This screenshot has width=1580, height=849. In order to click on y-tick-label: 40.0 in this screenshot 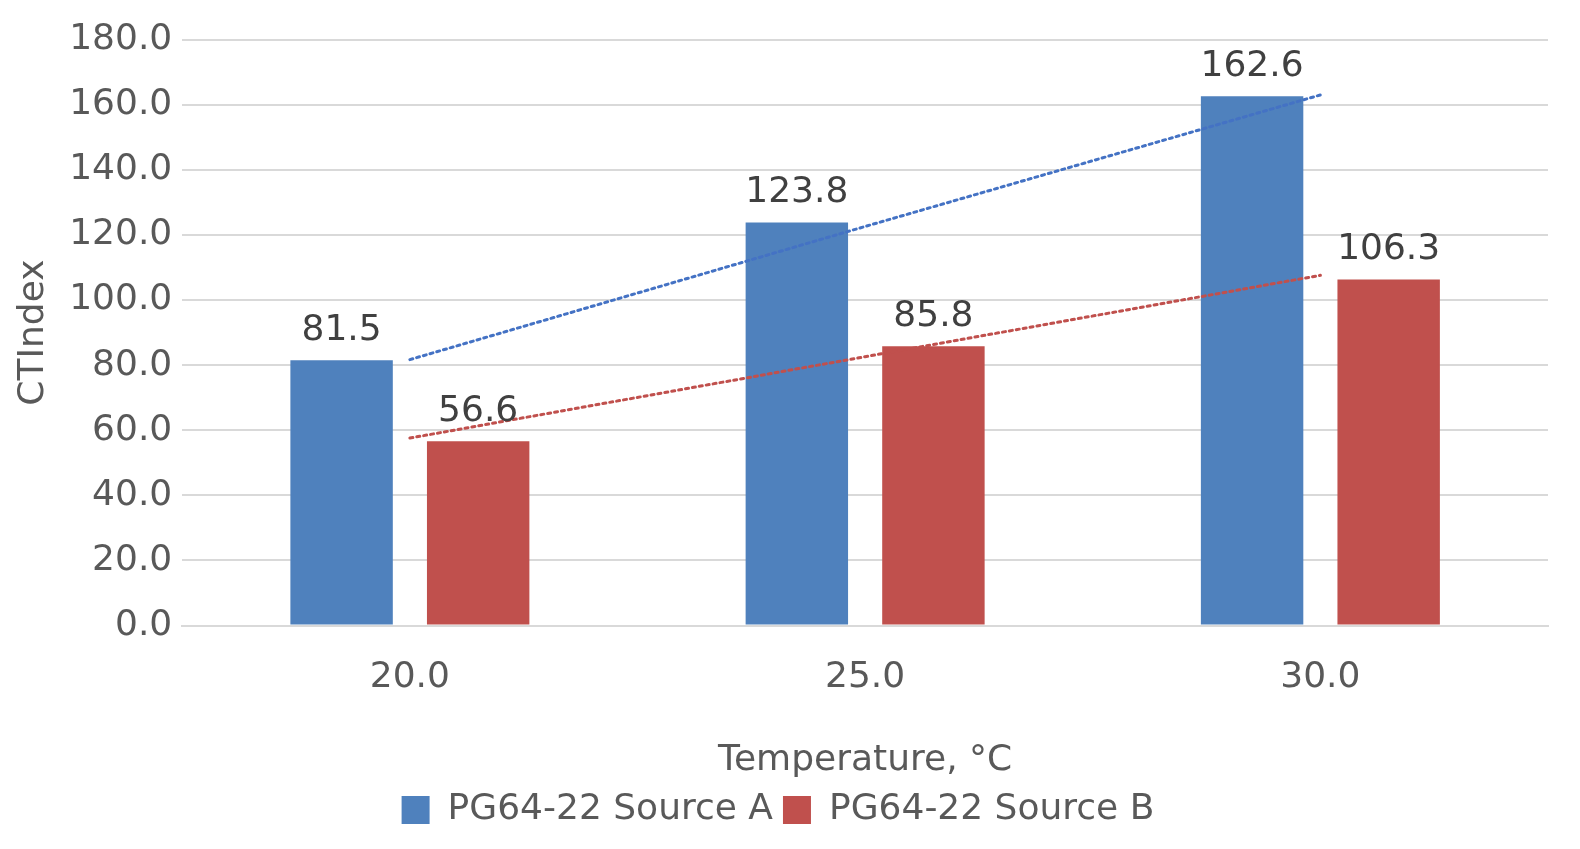, I will do `click(132, 492)`.